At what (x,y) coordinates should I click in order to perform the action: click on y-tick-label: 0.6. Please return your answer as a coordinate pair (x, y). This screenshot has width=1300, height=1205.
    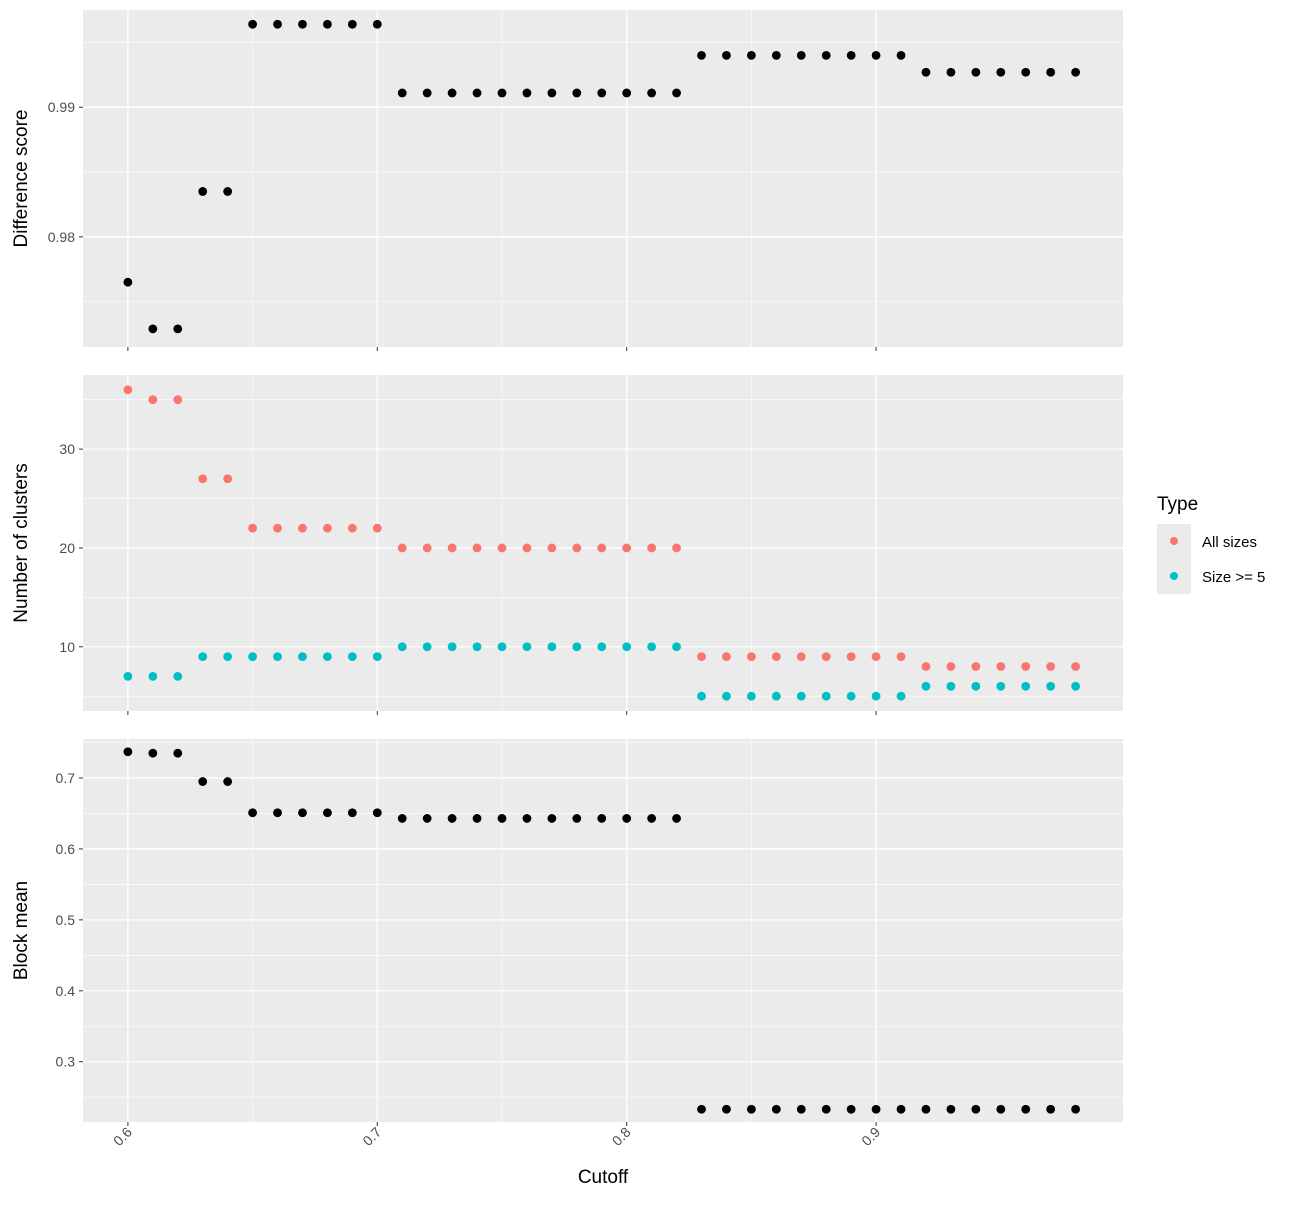
    Looking at the image, I should click on (66, 849).